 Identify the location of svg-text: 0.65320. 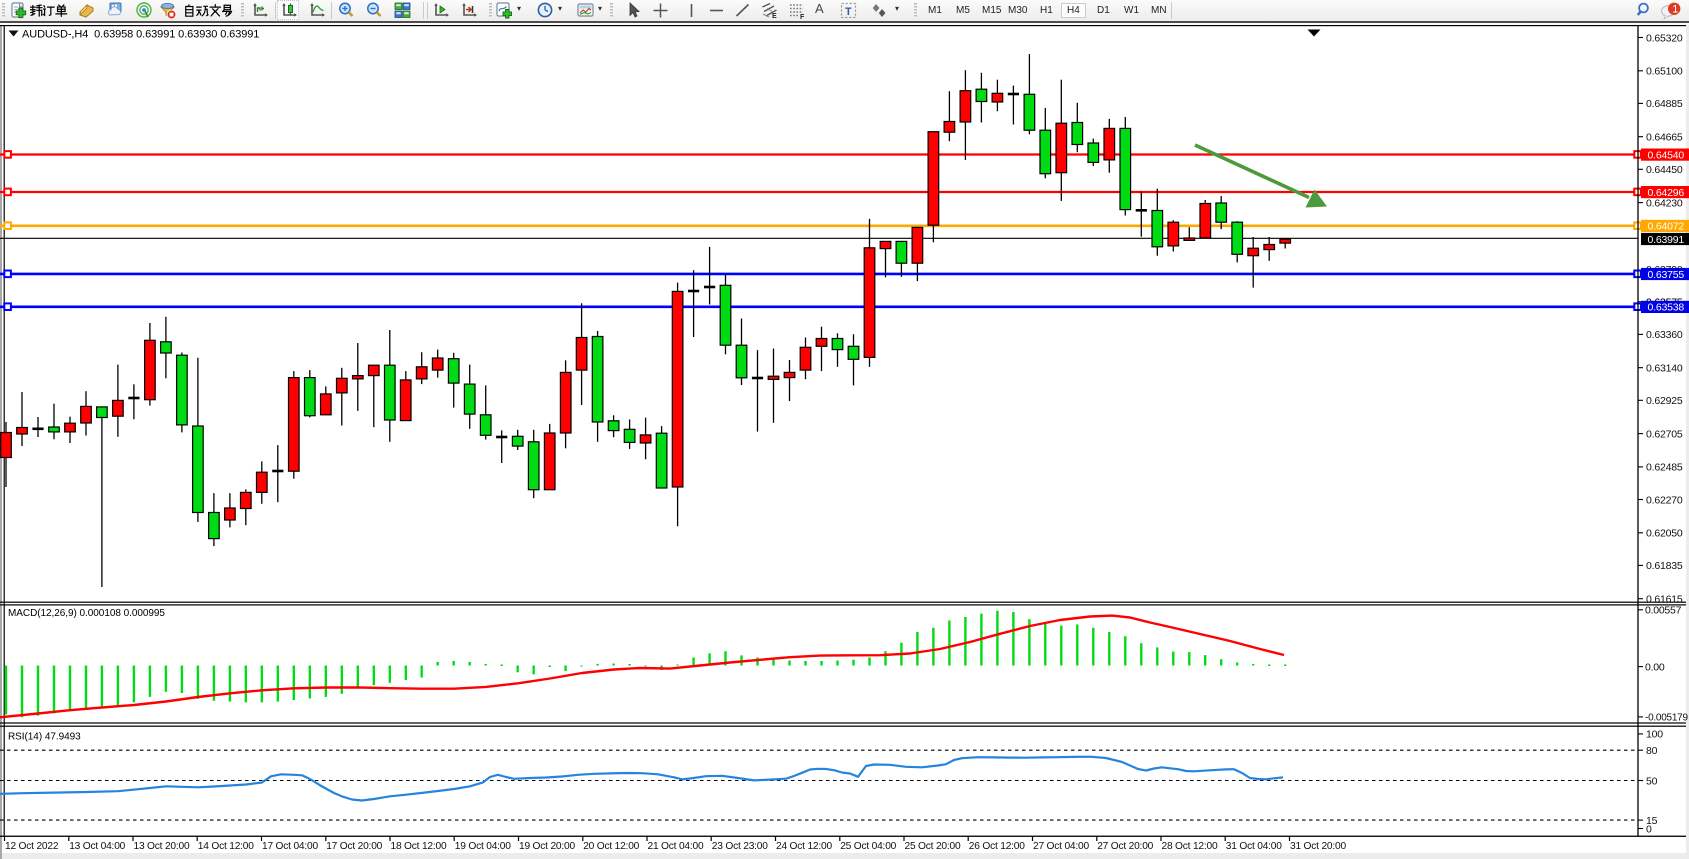
(1664, 38).